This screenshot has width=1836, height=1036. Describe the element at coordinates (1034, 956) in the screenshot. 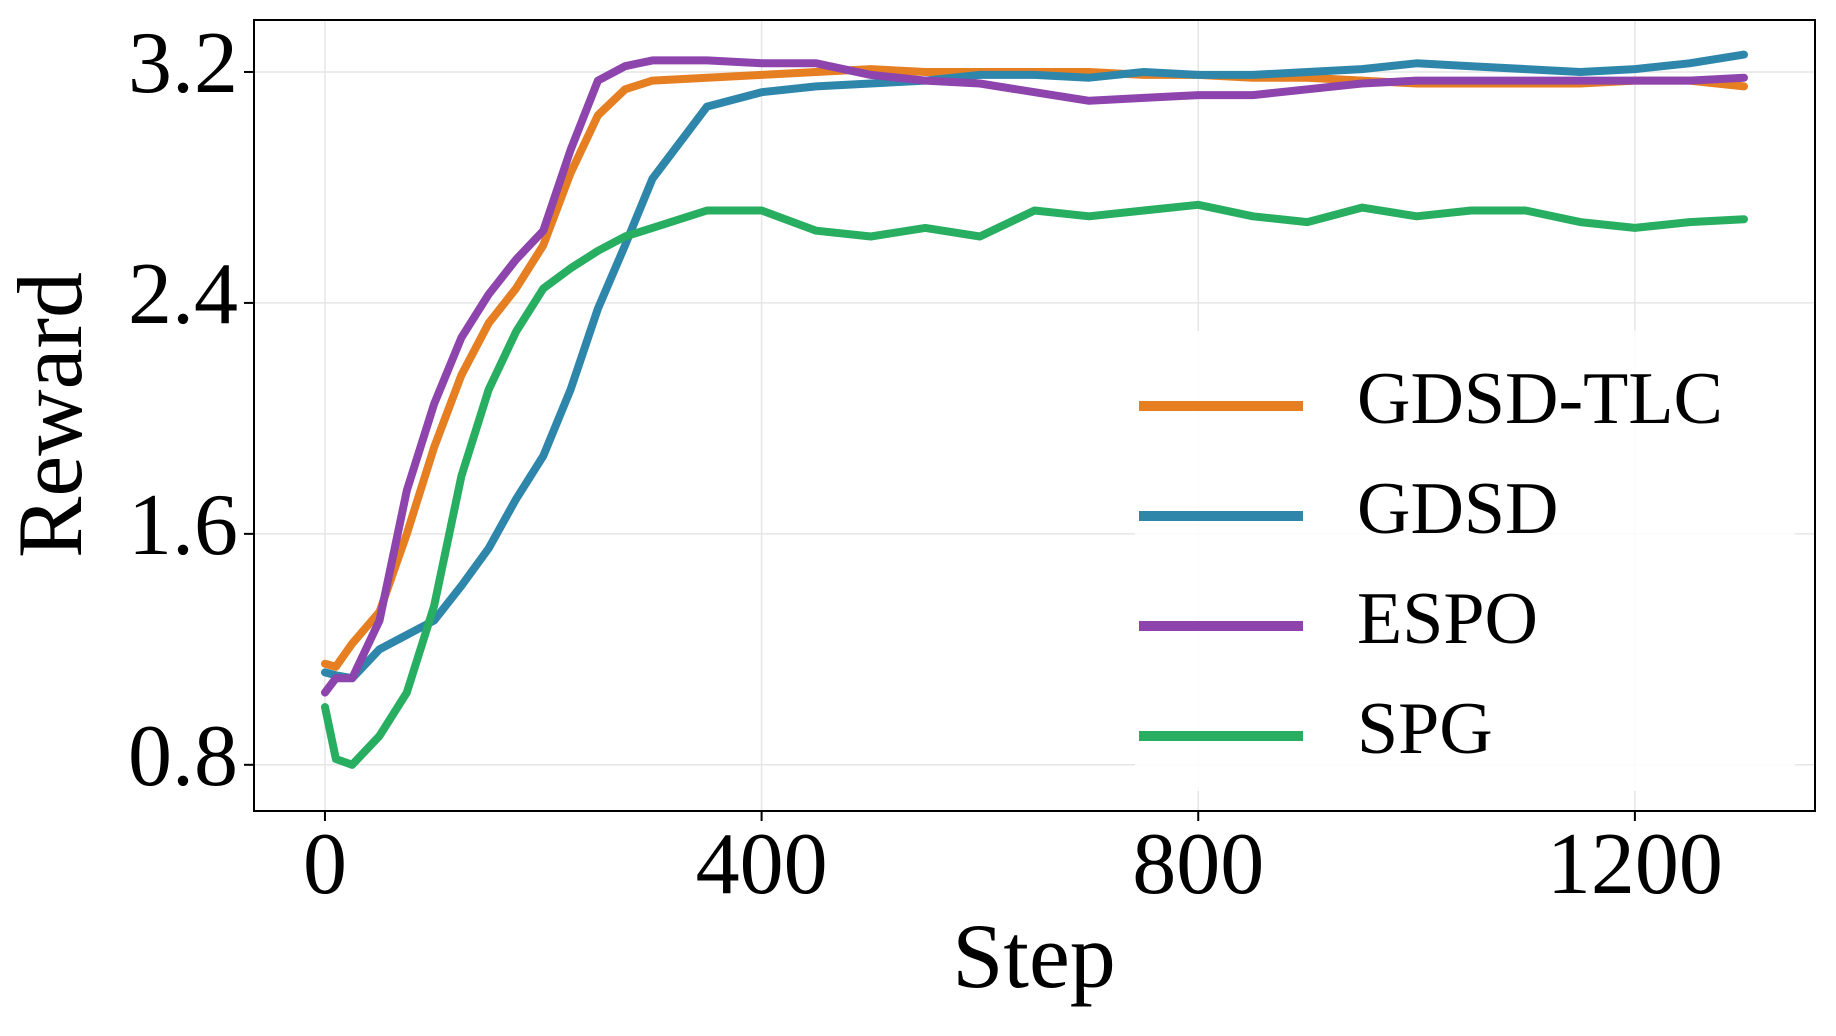

I see `x-axis-label: Step` at that location.